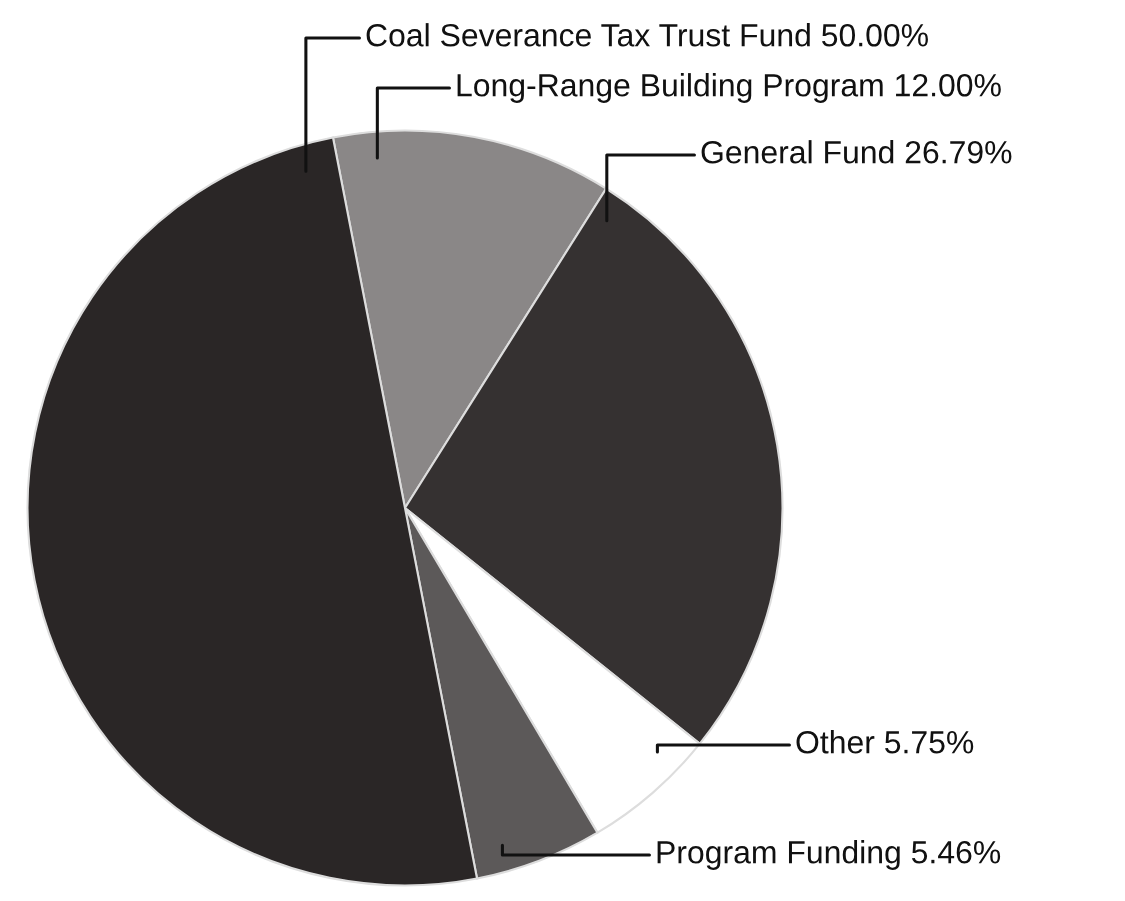 This screenshot has width=1125, height=901. I want to click on slice-label: Long-Range Building Program 12.00%, so click(729, 88).